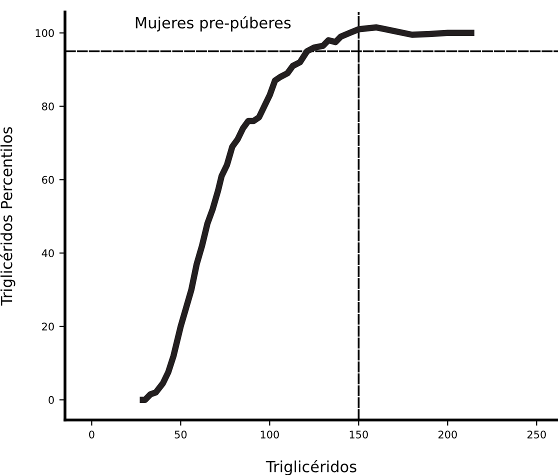  Describe the element at coordinates (359, 434) in the screenshot. I see `x-tick-label: 150` at that location.